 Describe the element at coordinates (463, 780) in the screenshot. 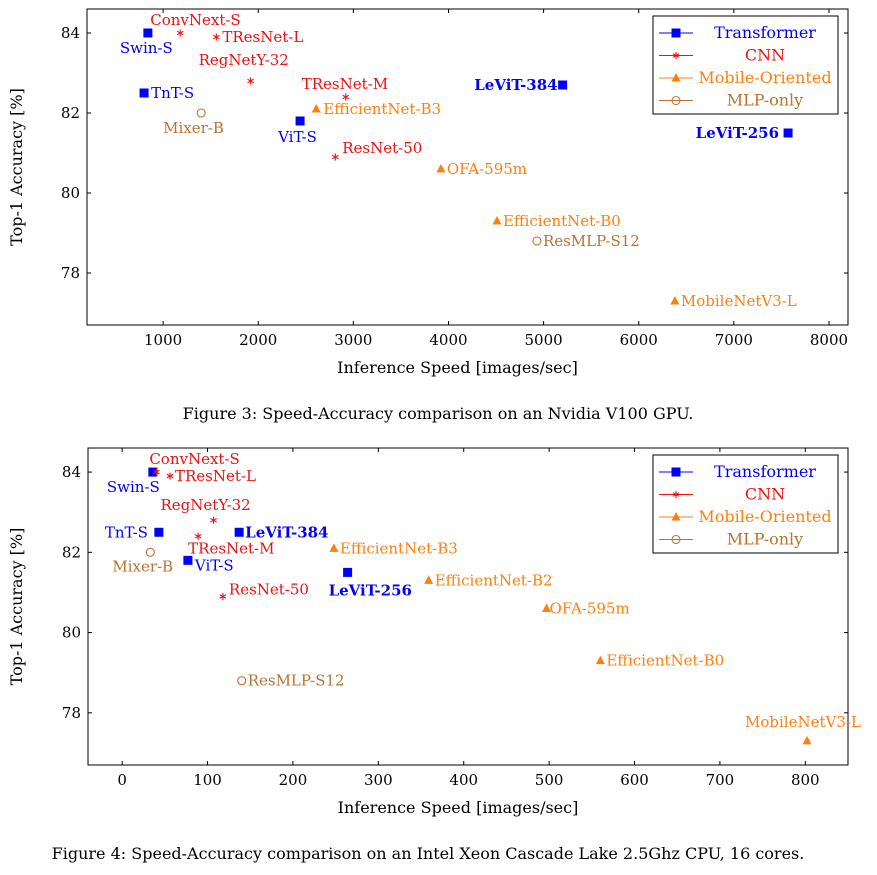

I see `x-tick-label: 400` at that location.